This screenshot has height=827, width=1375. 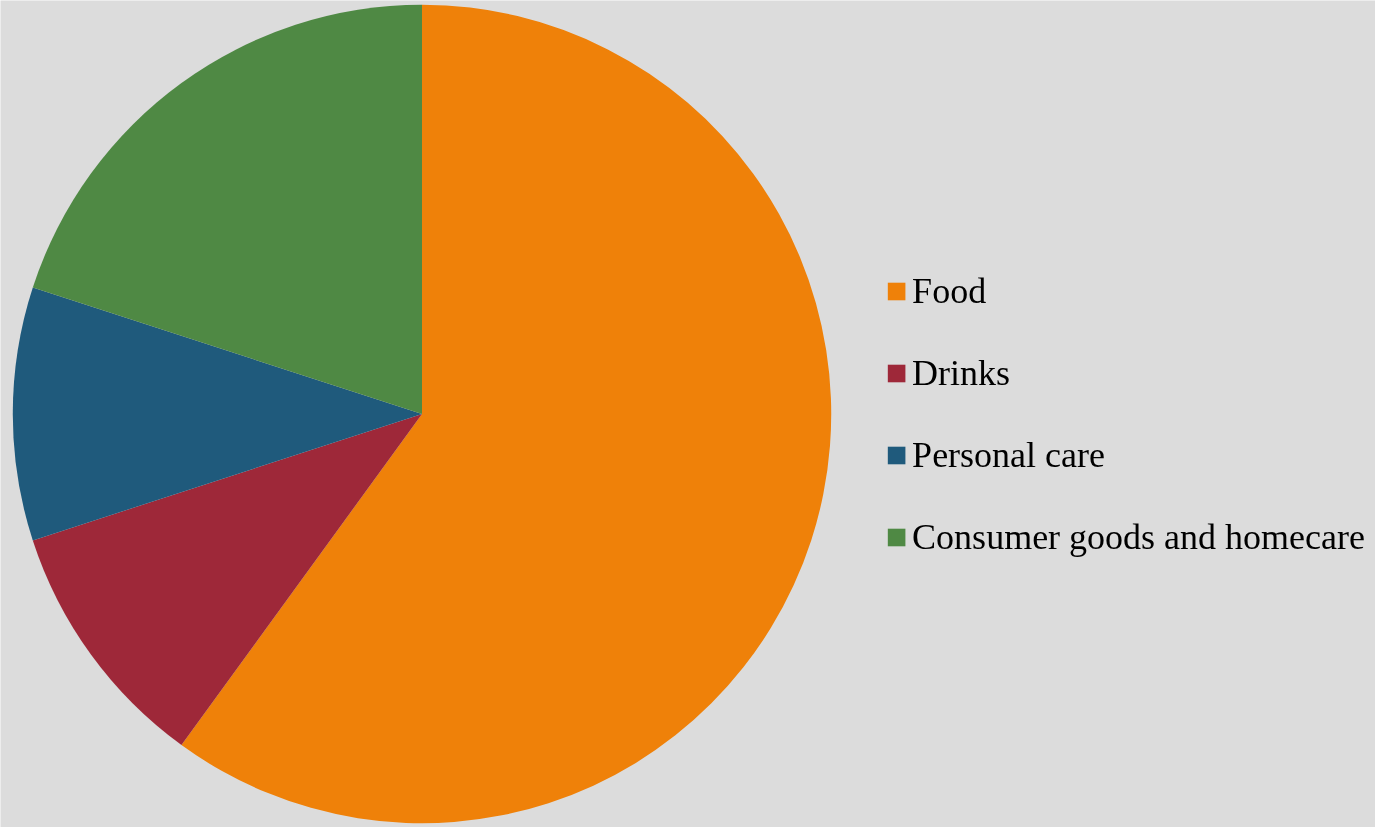 I want to click on legend-label: Drinks, so click(x=962, y=372).